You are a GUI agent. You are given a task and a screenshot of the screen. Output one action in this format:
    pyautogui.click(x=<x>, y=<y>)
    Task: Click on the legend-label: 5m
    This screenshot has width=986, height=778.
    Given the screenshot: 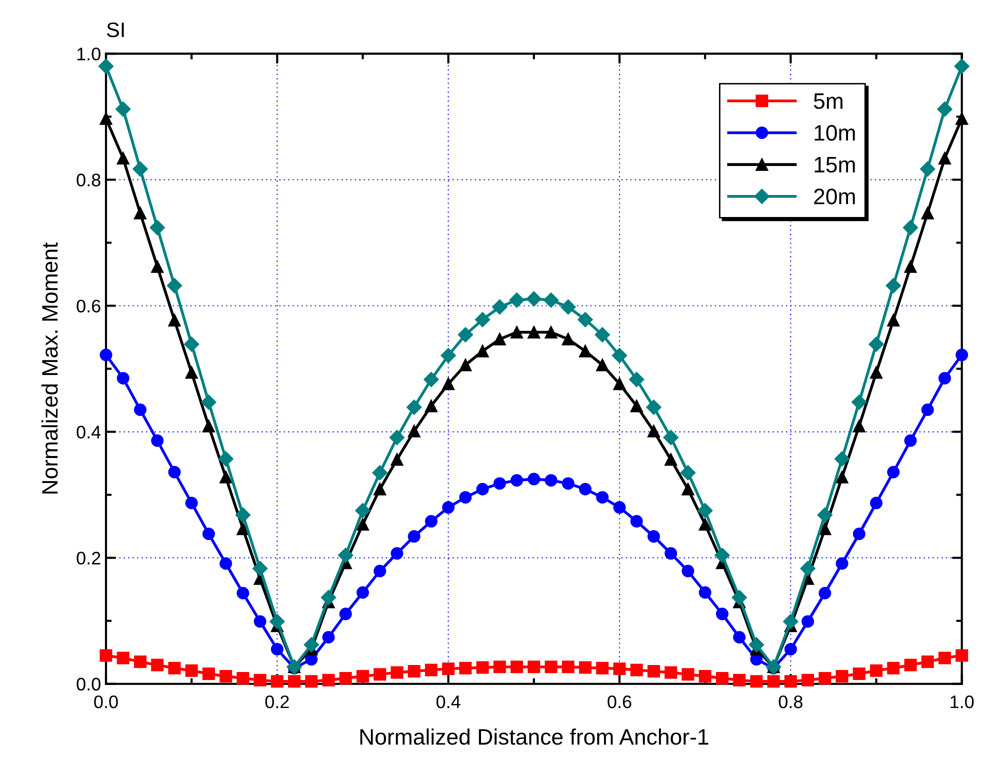 What is the action you would take?
    pyautogui.click(x=828, y=101)
    